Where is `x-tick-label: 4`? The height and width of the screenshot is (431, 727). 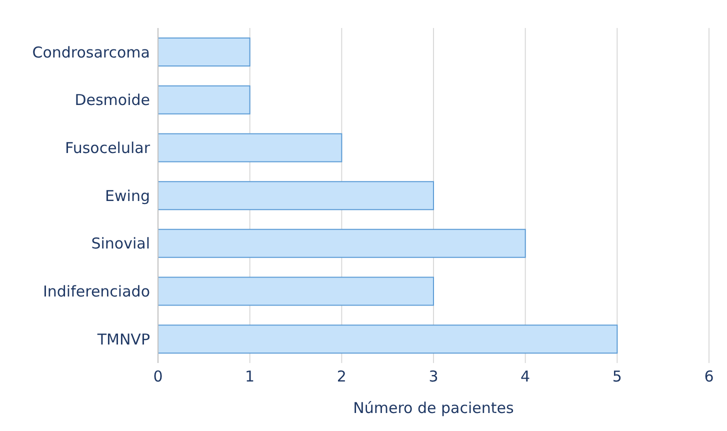
x-tick-label: 4 is located at coordinates (525, 377).